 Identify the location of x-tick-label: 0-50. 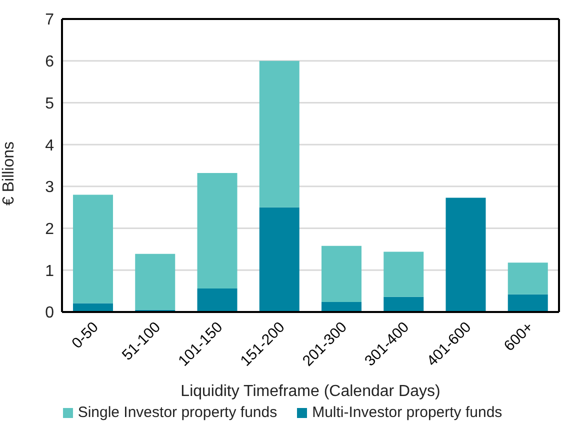
(85, 335).